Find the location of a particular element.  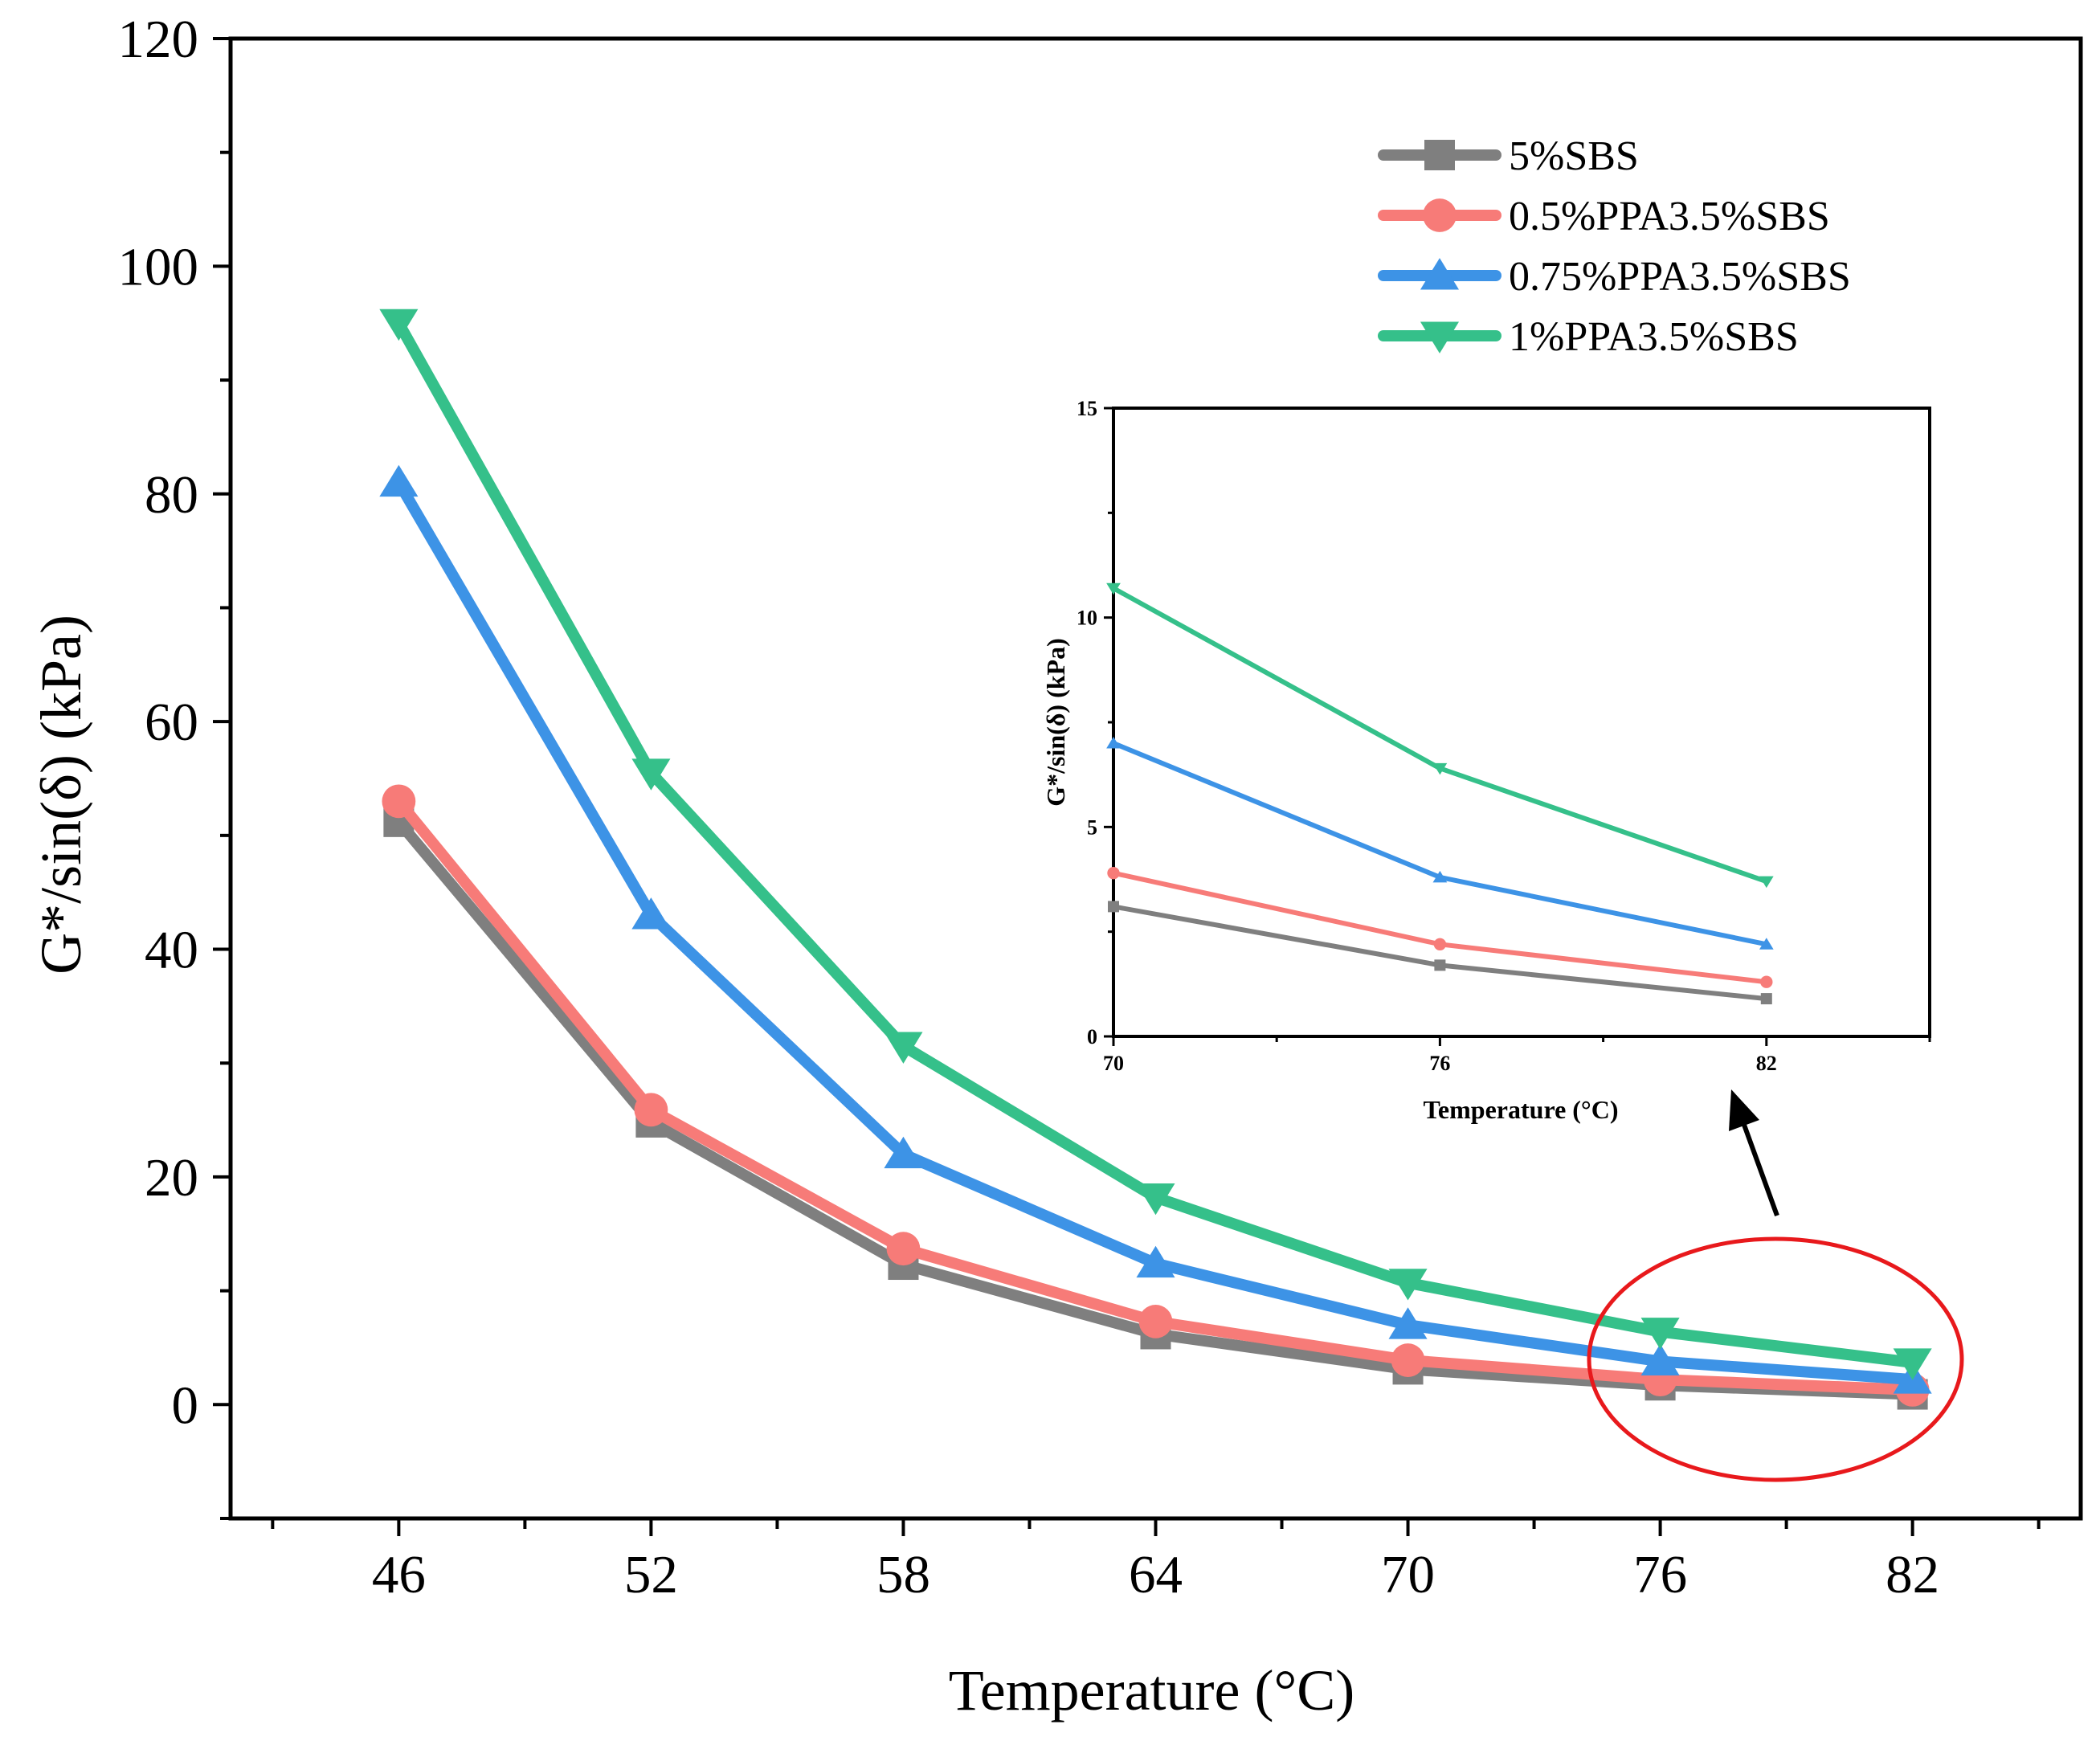

inset-y-tick-label: 15 is located at coordinates (1087, 408).